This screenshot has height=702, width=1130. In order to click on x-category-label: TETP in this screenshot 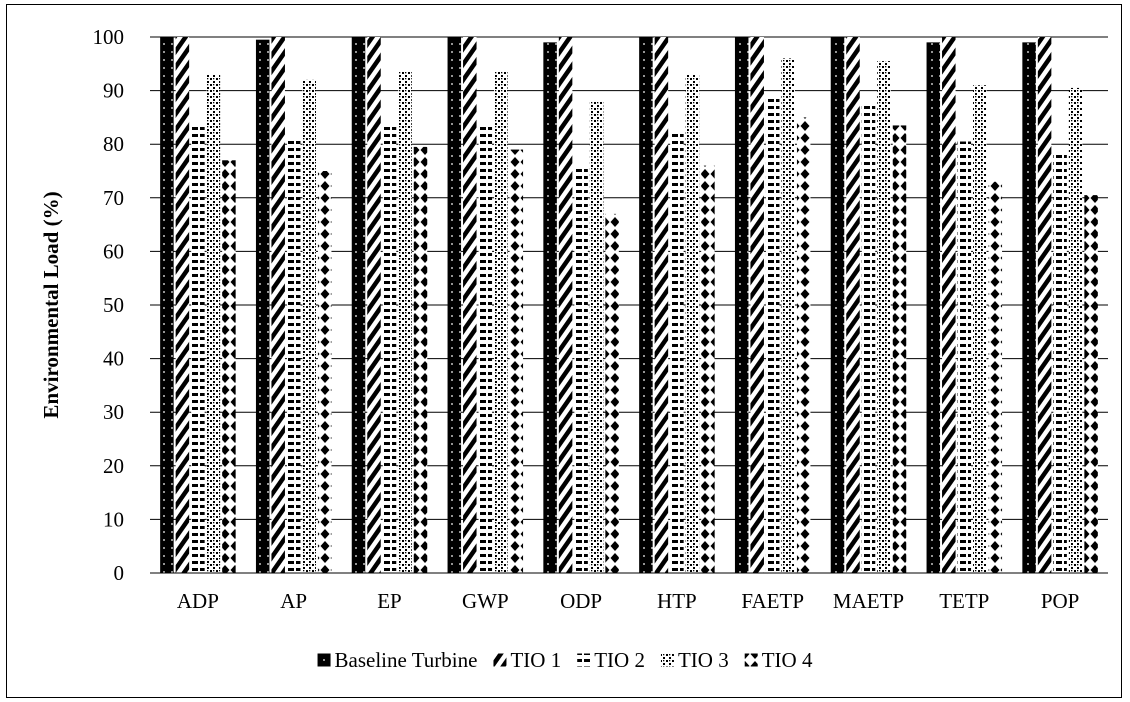, I will do `click(964, 601)`.